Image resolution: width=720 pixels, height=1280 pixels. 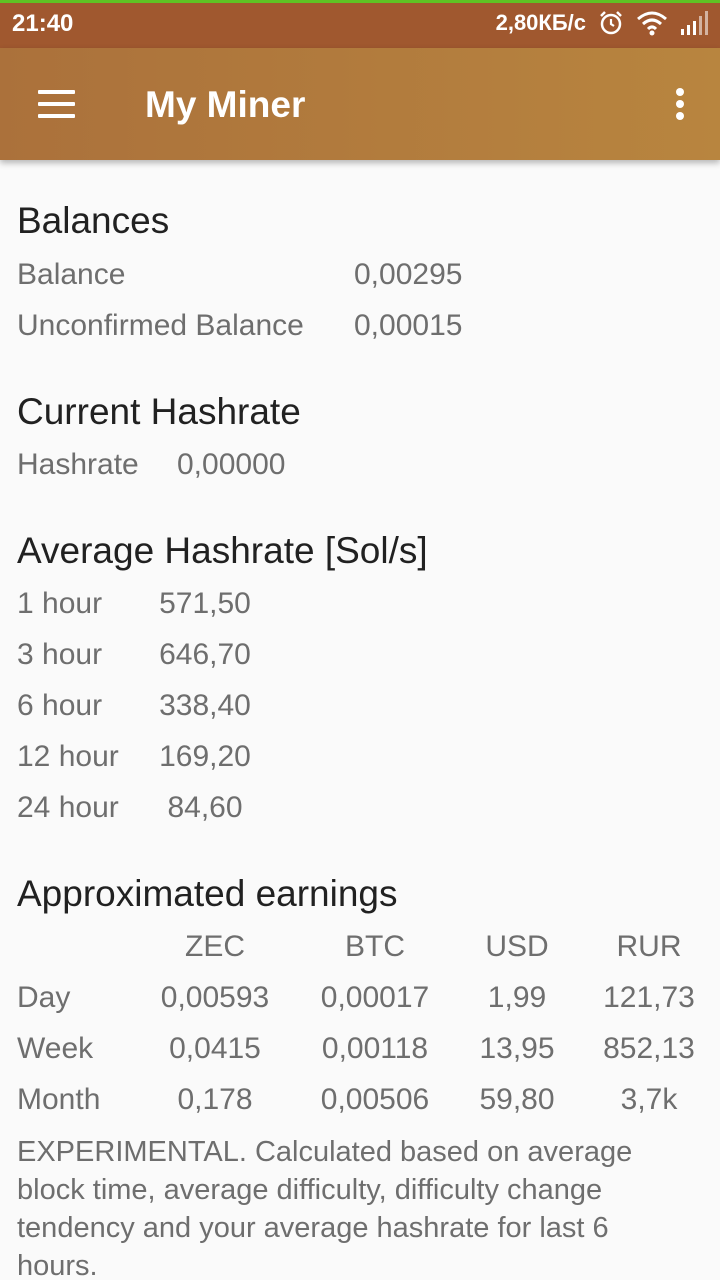 I want to click on earnings-title: Approximated earnings, so click(x=207, y=893).